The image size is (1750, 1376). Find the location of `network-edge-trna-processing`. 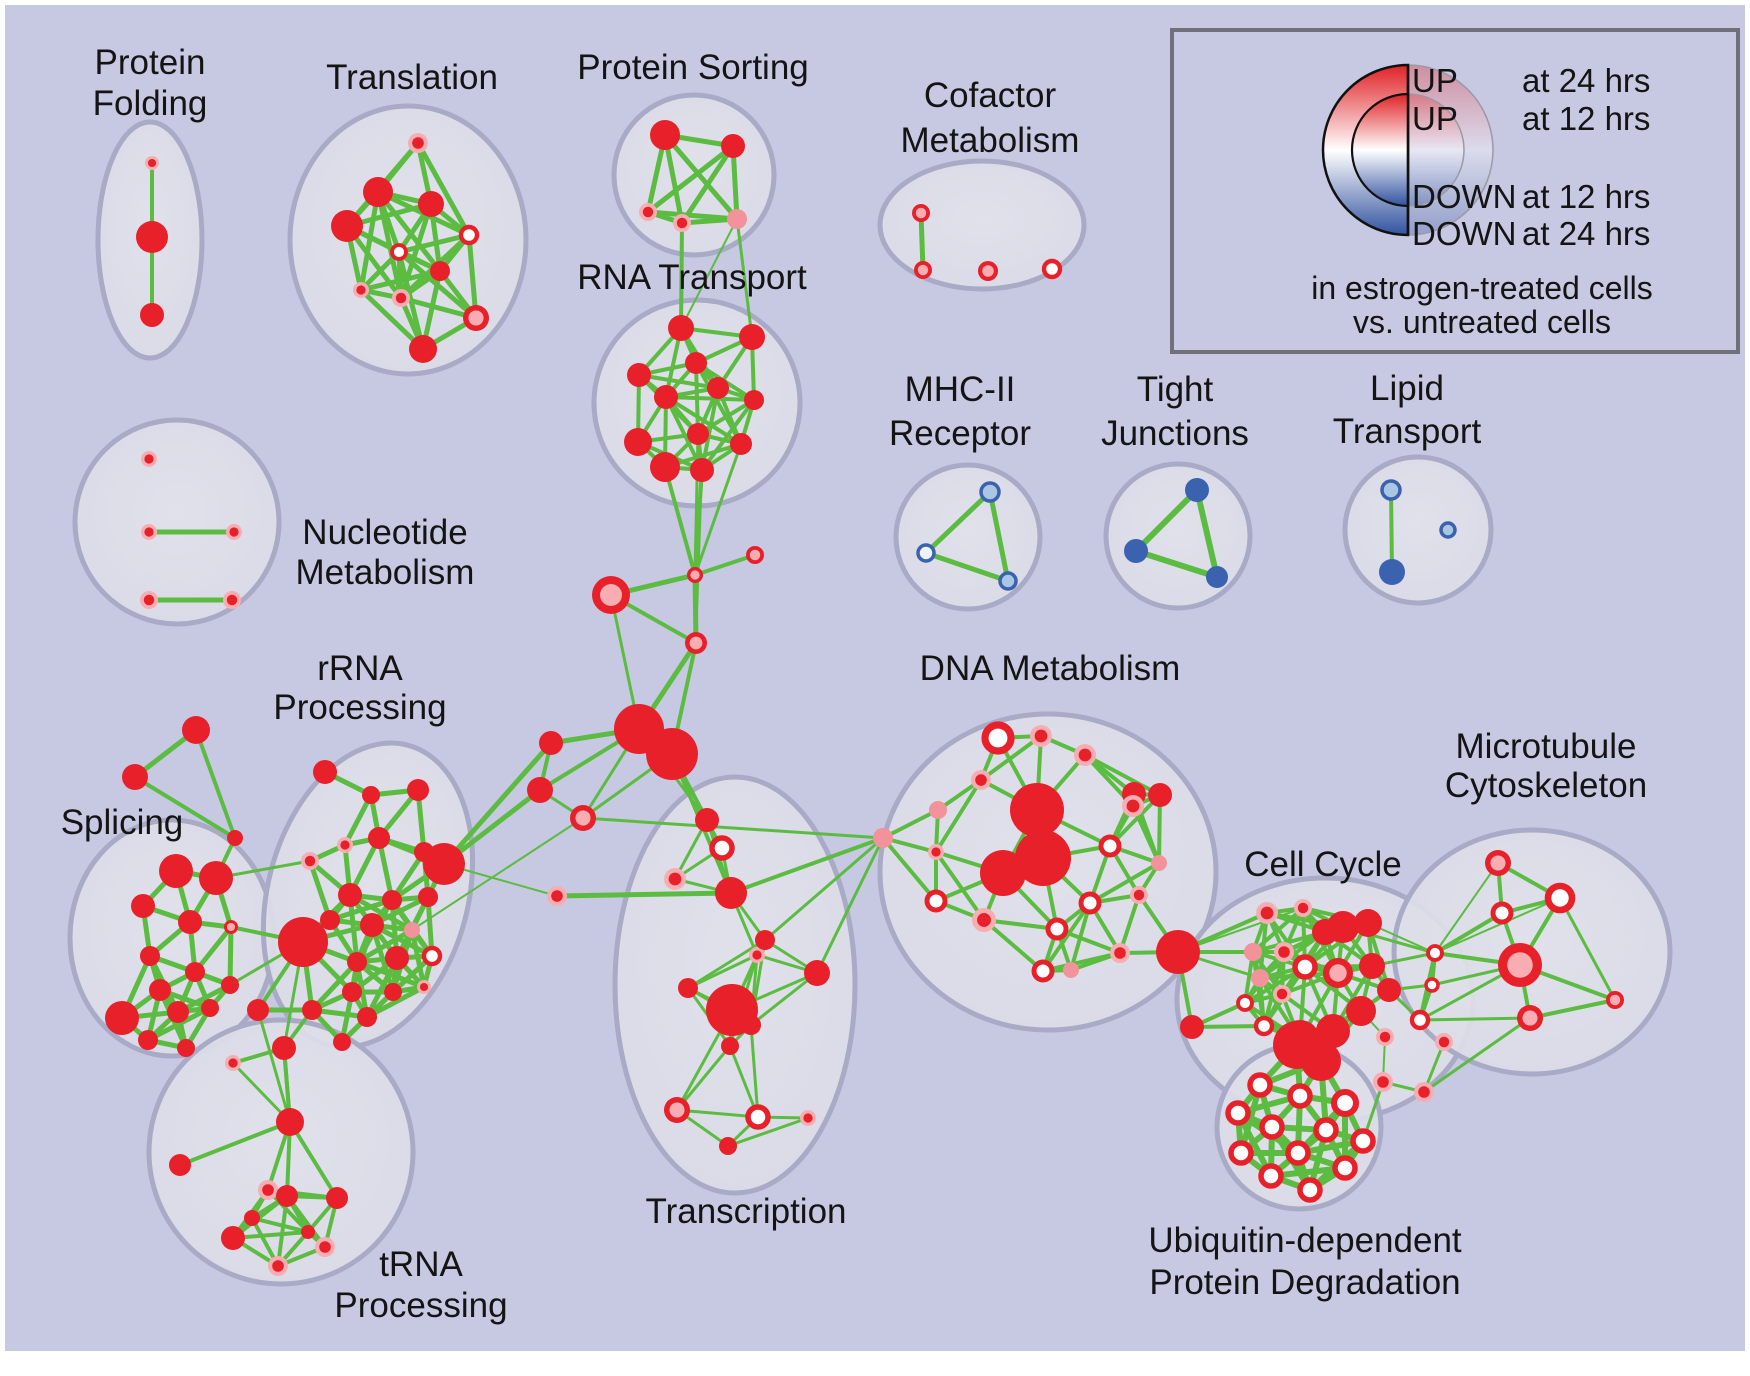

network-edge-trna-processing is located at coordinates (280, 1225).